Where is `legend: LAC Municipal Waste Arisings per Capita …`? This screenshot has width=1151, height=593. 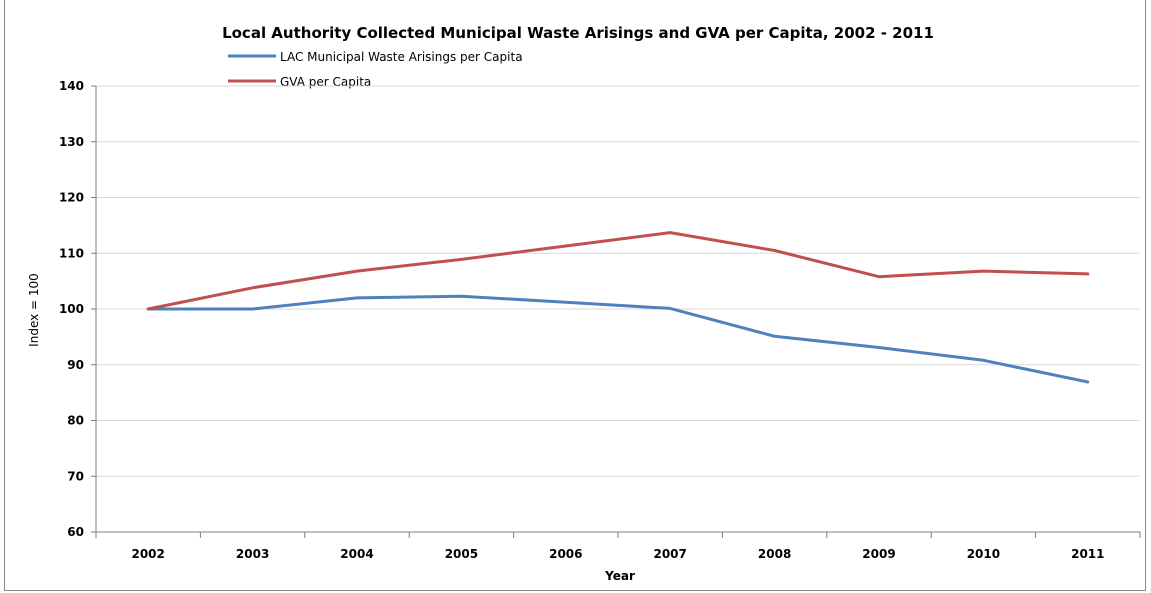
legend: LAC Municipal Waste Arisings per Capita … is located at coordinates (375, 69).